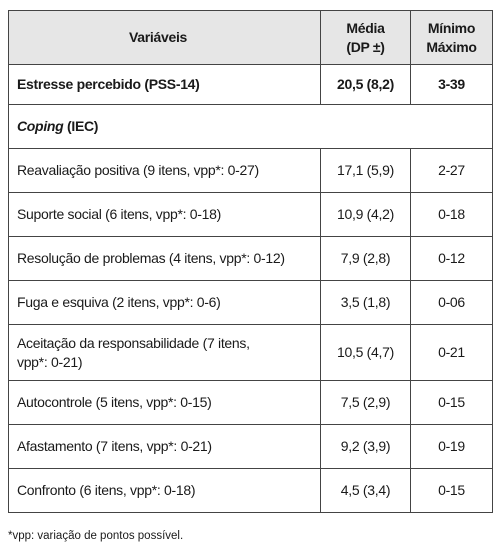 This screenshot has height=551, width=500. I want to click on label-cell: Suporte social (6 itens, vpp*: 0-18), so click(164, 214).